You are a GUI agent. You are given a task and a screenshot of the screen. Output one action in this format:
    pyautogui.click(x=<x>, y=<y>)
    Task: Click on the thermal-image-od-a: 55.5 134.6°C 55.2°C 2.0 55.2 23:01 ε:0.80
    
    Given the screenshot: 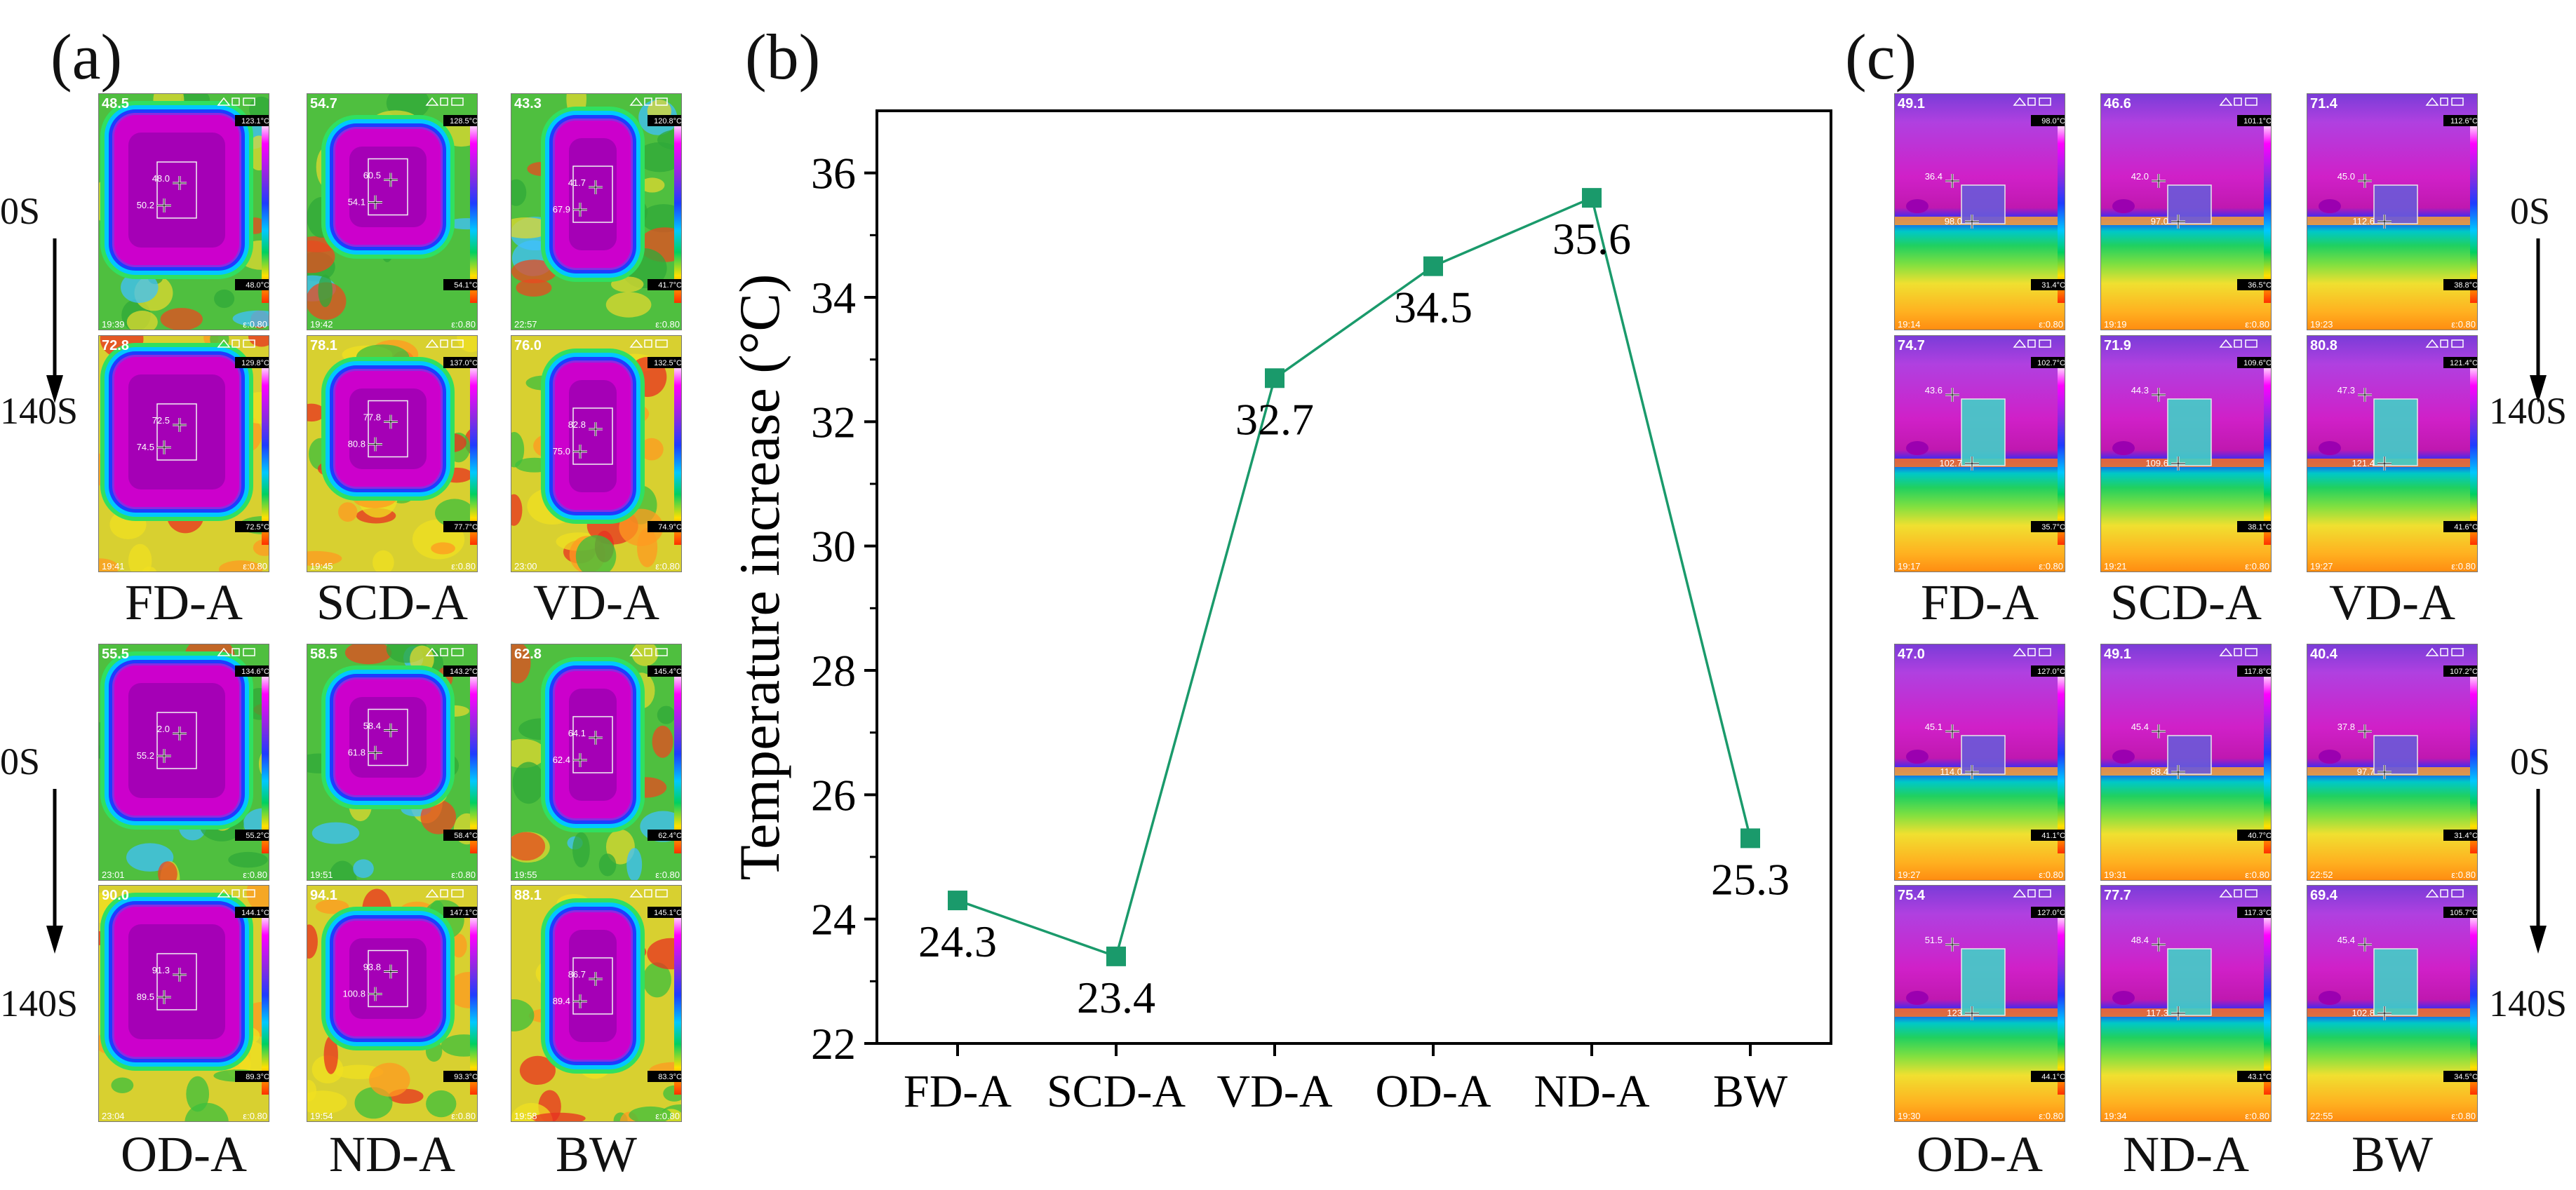 What is the action you would take?
    pyautogui.click(x=184, y=762)
    